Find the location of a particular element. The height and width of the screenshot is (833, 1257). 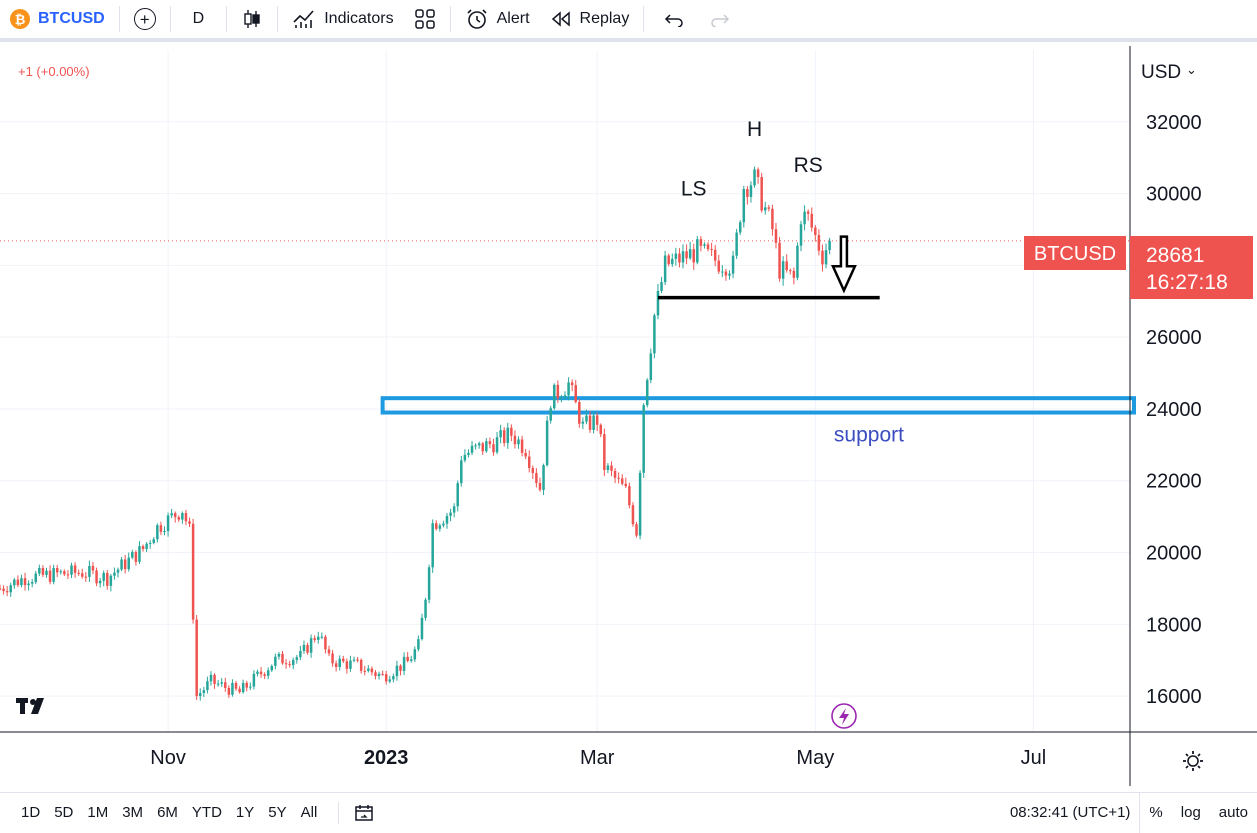

log-toggle: log is located at coordinates (1190, 812).